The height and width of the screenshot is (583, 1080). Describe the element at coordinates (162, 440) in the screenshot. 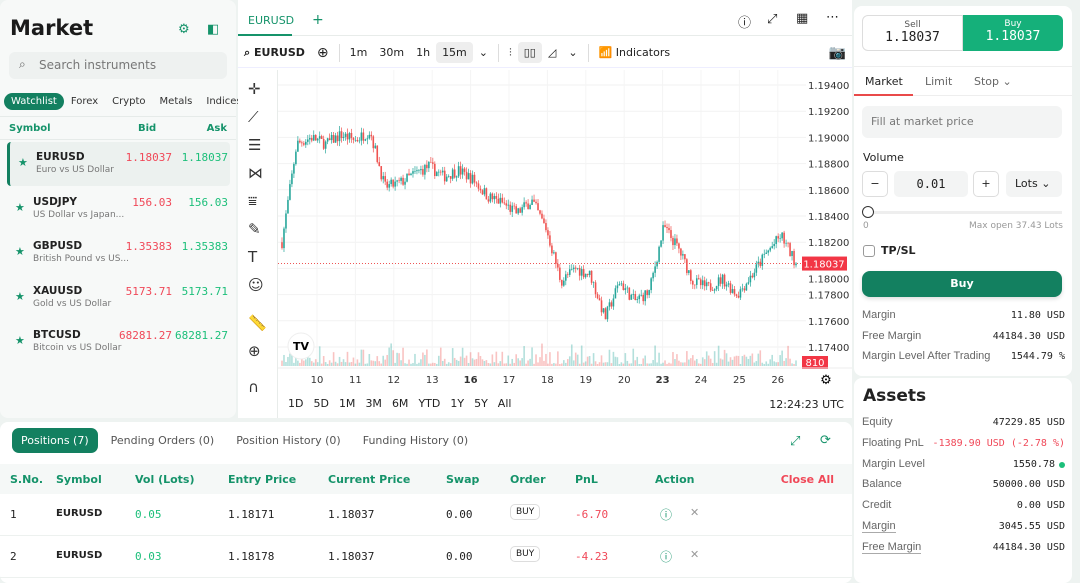

I see `tab-pending-orders: Pending Orders (0)` at that location.